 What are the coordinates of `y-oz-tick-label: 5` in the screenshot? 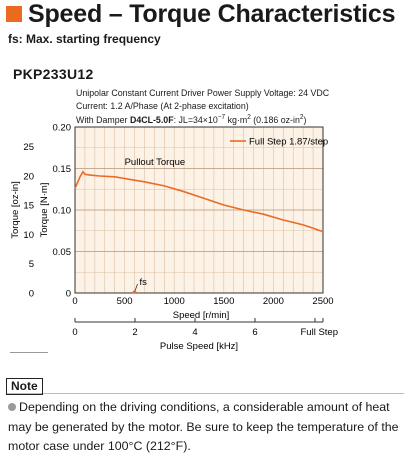 It's located at (31, 264).